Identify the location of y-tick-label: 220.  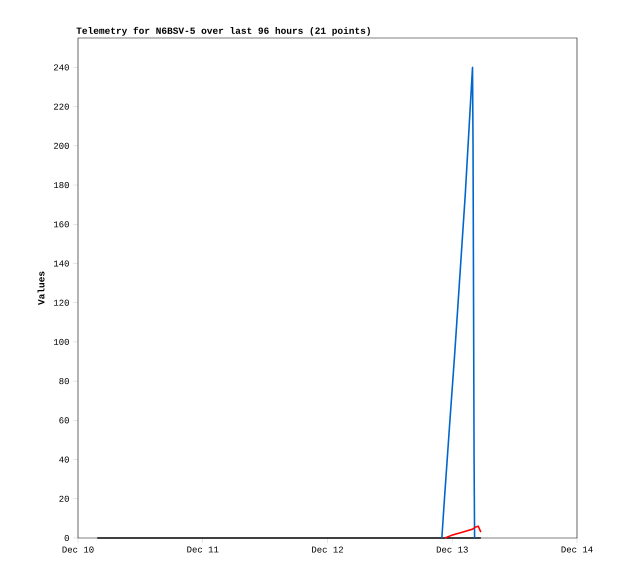
(61, 107).